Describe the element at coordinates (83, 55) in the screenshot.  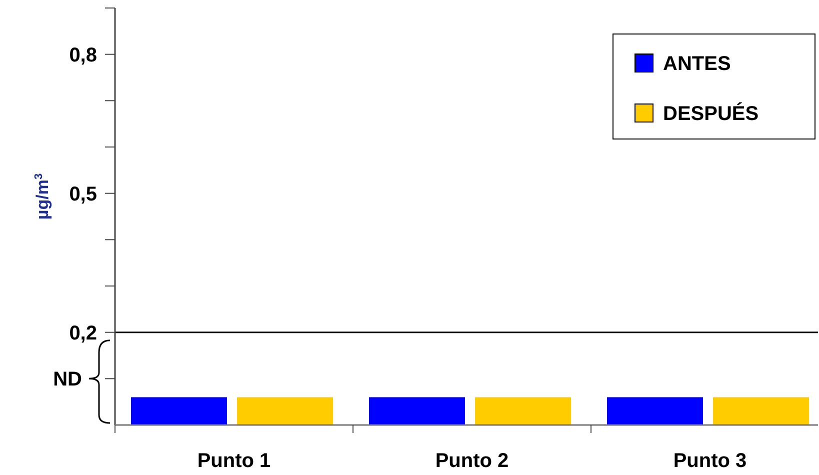
I see `y-tick-label: 0,8` at that location.